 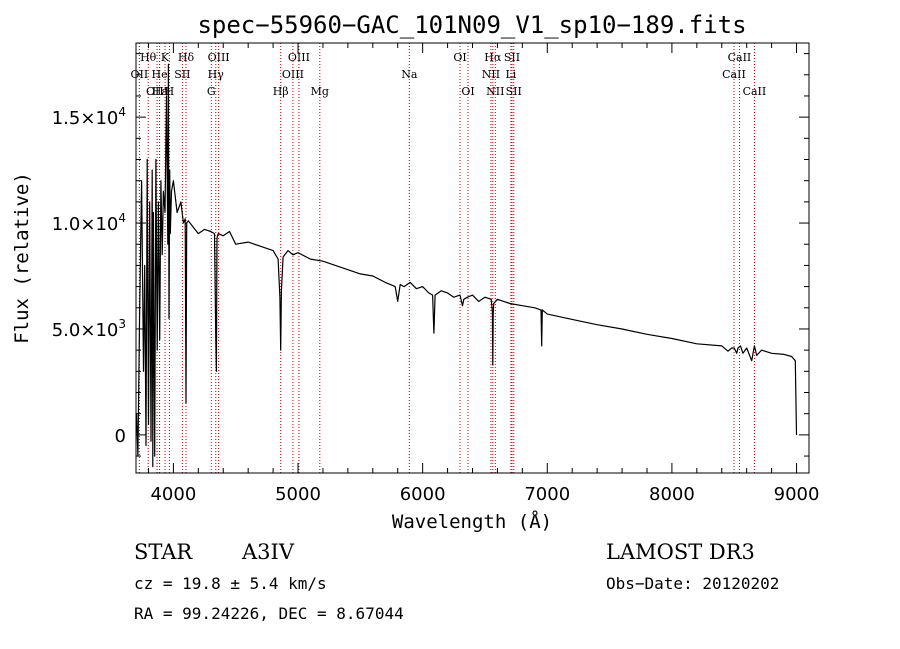 What do you see at coordinates (163, 552) in the screenshot?
I see `object-class: STAR` at bounding box center [163, 552].